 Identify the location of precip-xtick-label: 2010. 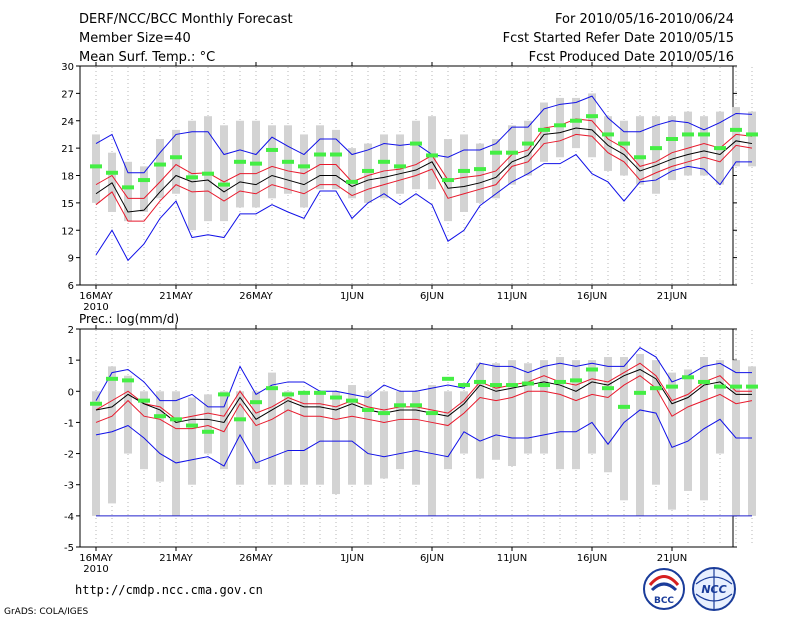
(95, 569).